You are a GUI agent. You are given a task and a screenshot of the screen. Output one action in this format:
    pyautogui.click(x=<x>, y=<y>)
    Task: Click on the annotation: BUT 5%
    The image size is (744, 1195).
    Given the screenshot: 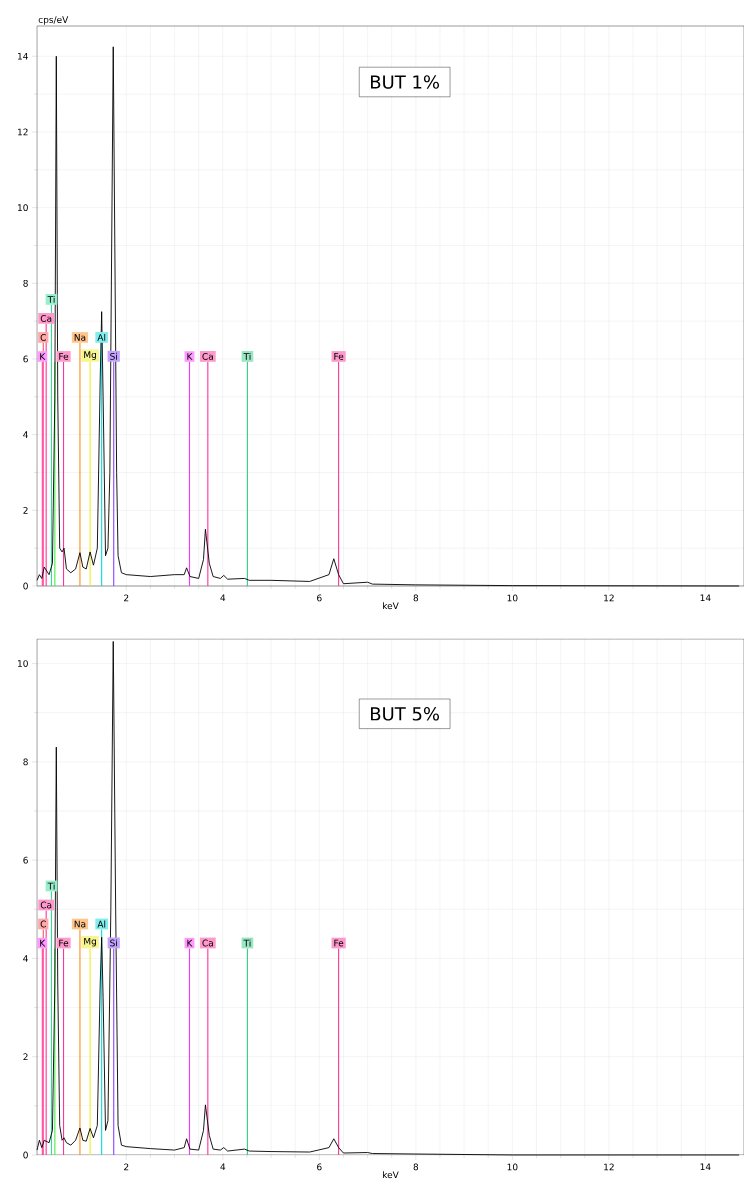 What is the action you would take?
    pyautogui.click(x=405, y=714)
    